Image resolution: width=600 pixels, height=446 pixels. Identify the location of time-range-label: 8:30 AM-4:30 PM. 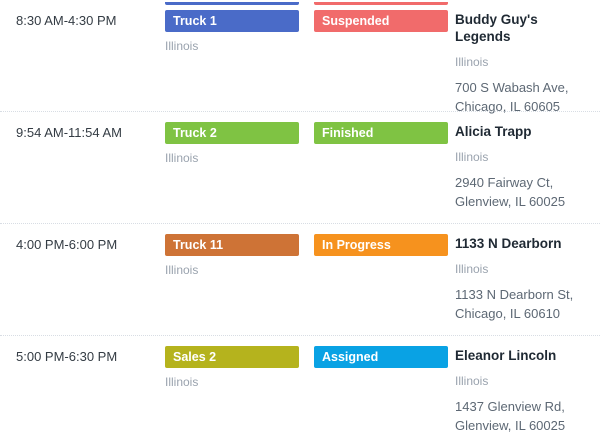
(66, 20).